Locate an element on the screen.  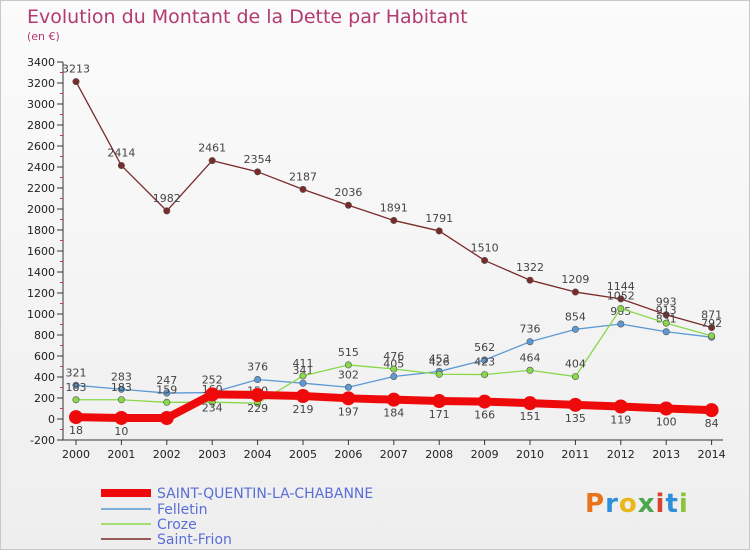
data-label: 119 is located at coordinates (620, 420).